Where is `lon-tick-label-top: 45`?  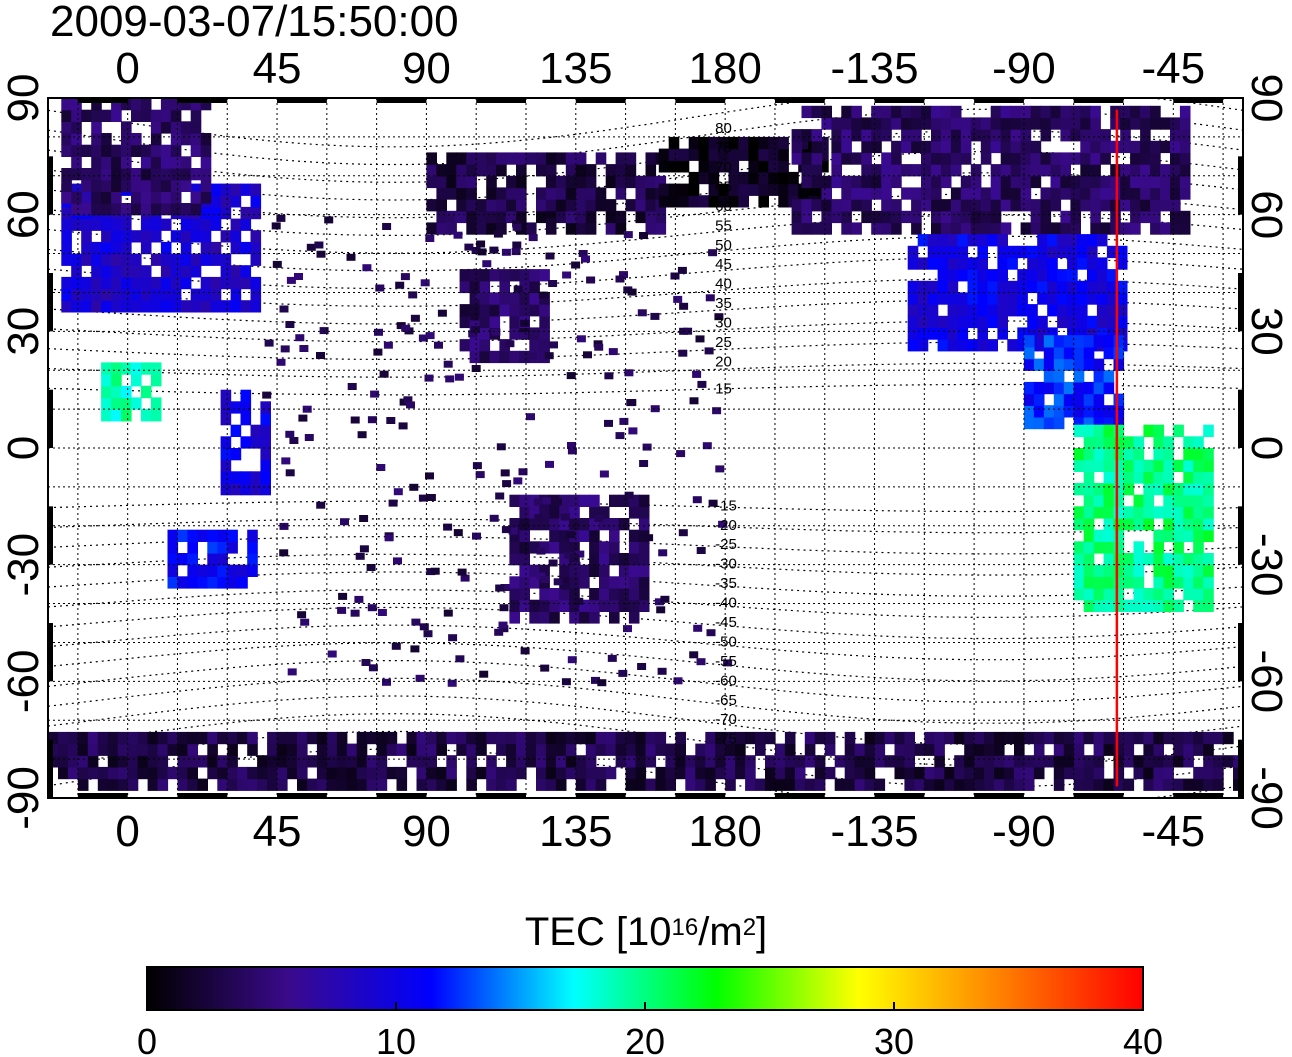
lon-tick-label-top: 45 is located at coordinates (277, 68).